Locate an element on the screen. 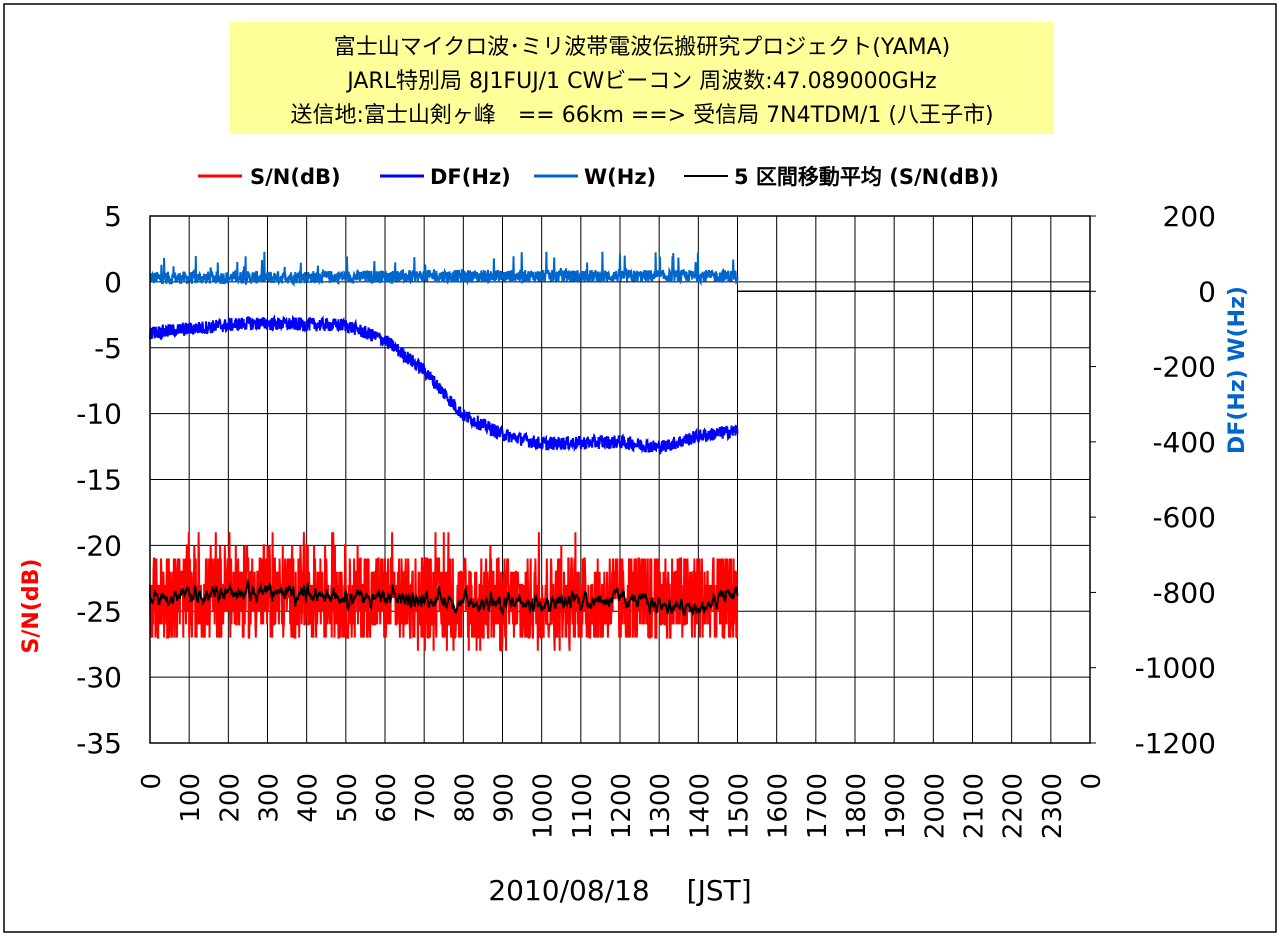 This screenshot has height=936, width=1280. x-tick-label: 200 is located at coordinates (230, 798).